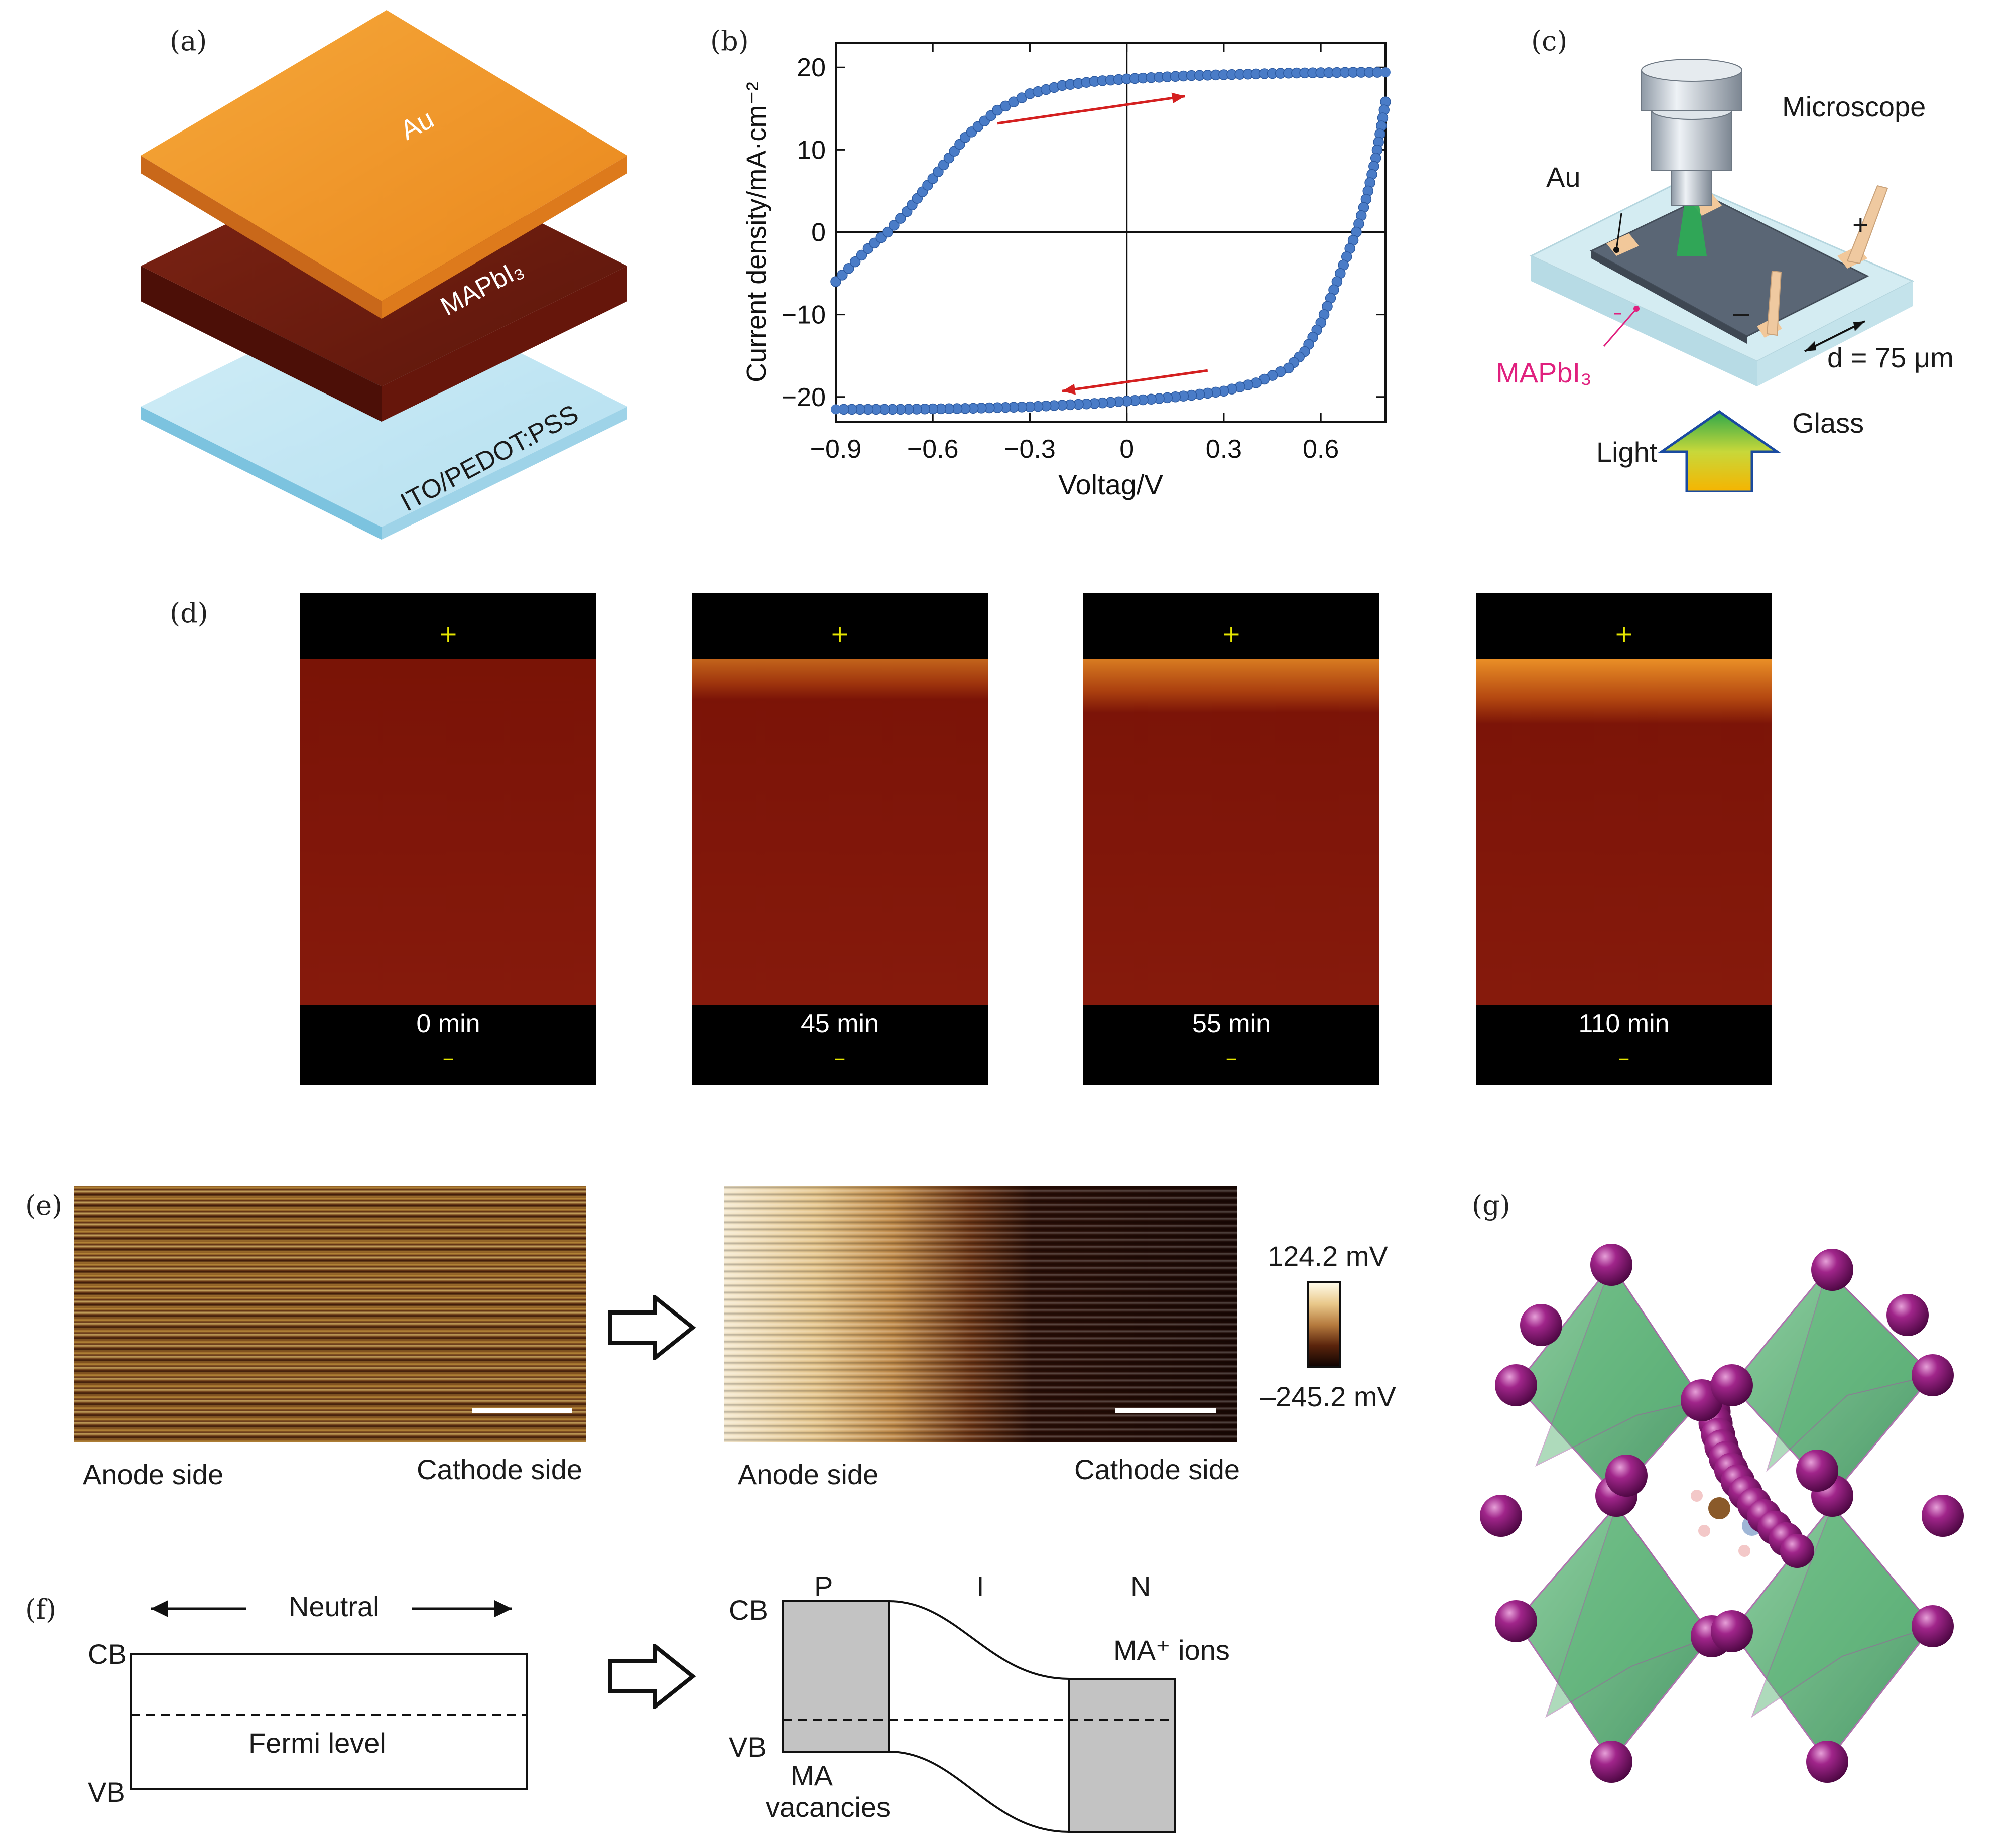 The height and width of the screenshot is (1838, 2016). What do you see at coordinates (804, 315) in the screenshot?
I see `y-tick-label: −10` at bounding box center [804, 315].